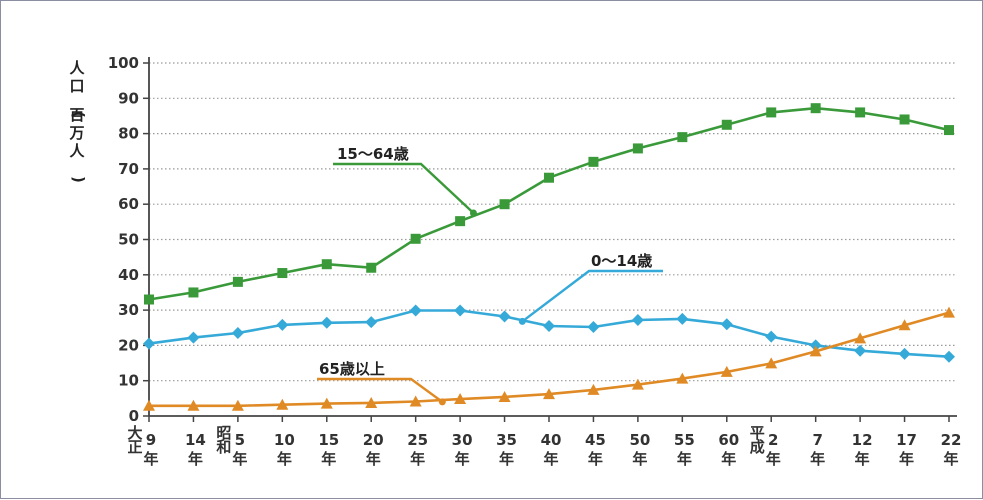  I want to click on x-tick-label: 60, so click(728, 440).